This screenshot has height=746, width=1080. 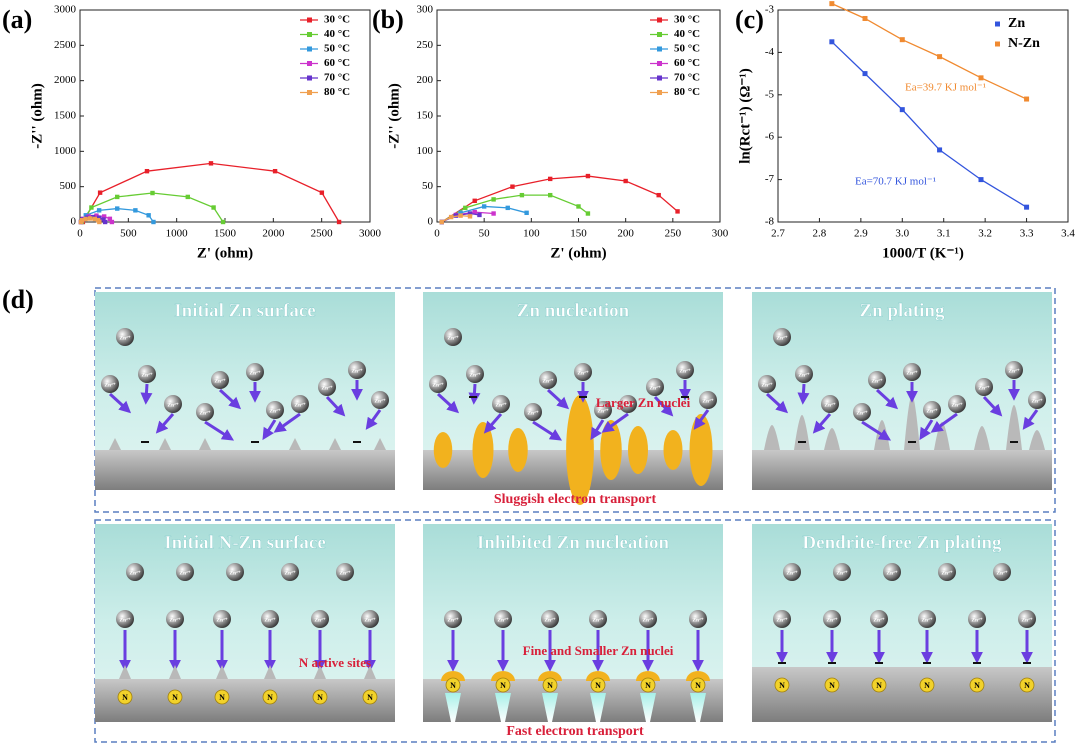 I want to click on legend-label: 80 °C, so click(x=687, y=92).